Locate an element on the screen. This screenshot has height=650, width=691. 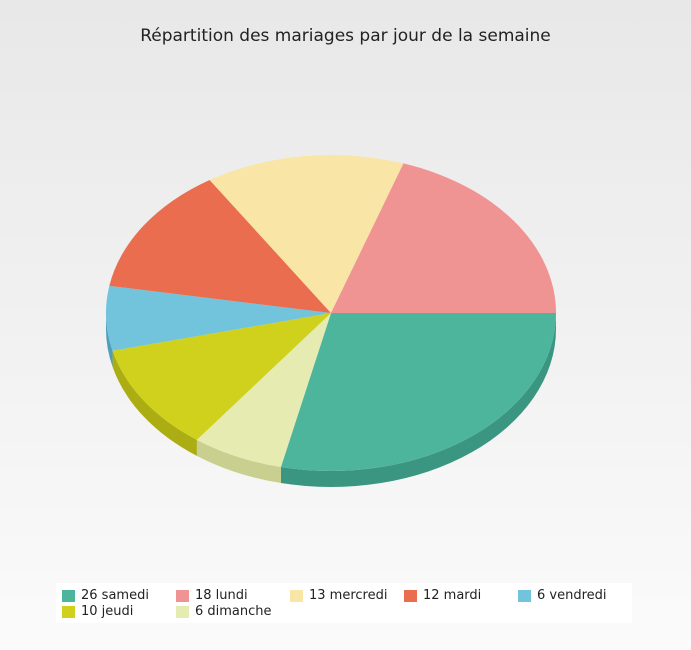
legend-label: 13 mercredi is located at coordinates (348, 595).